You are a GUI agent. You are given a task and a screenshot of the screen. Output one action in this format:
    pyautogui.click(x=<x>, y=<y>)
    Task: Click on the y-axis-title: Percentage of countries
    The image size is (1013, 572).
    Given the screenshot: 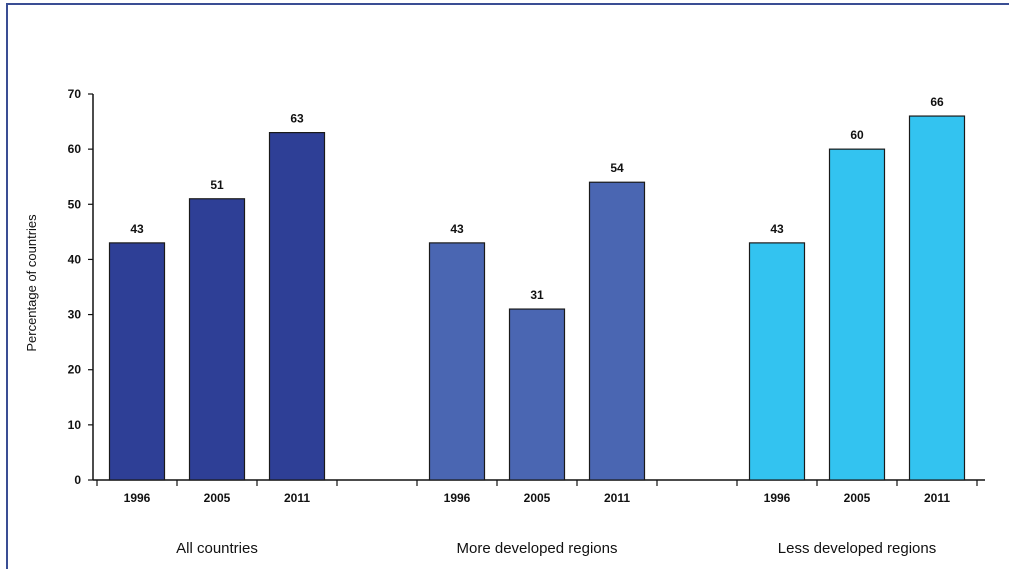 What is the action you would take?
    pyautogui.click(x=31, y=283)
    